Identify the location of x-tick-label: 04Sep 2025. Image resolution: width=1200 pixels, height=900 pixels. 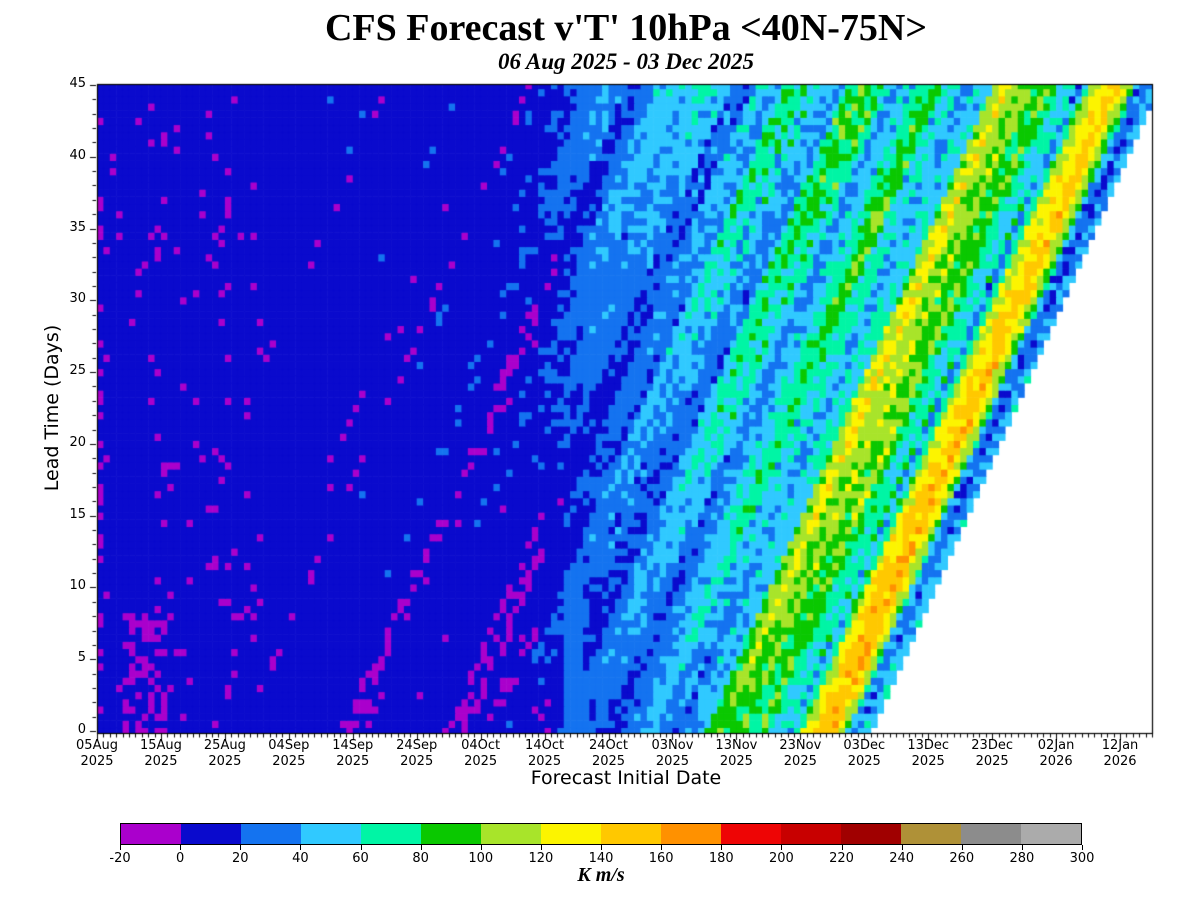
(289, 753).